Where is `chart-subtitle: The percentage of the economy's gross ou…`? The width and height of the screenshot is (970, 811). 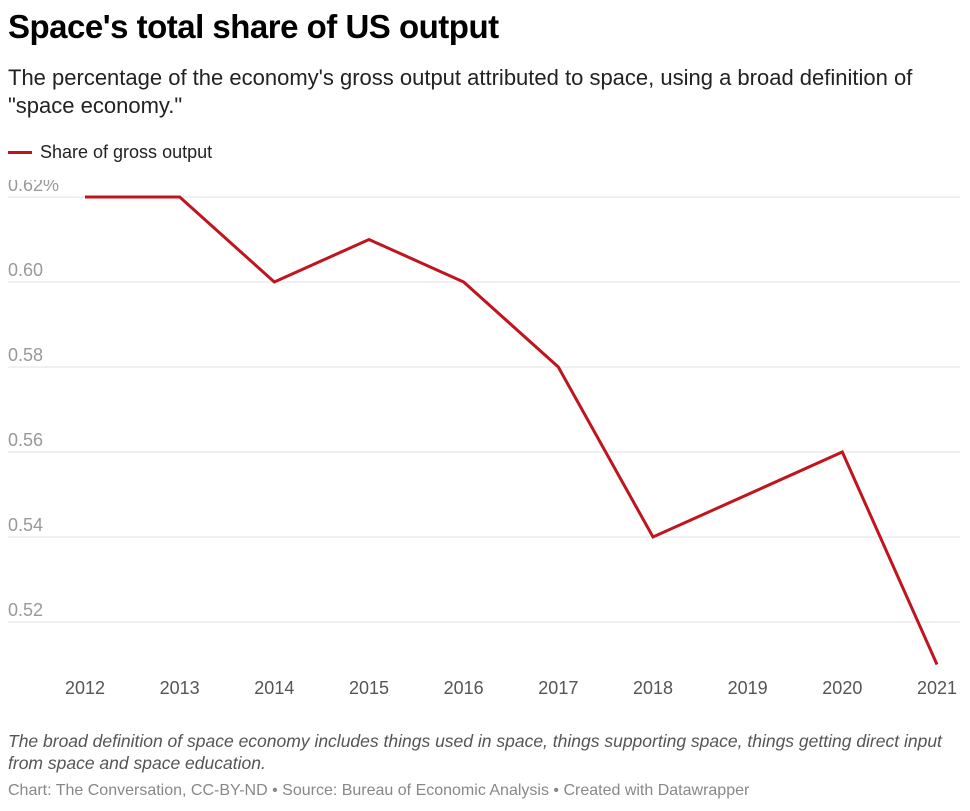
chart-subtitle: The percentage of the economy's gross ou… is located at coordinates (460, 91).